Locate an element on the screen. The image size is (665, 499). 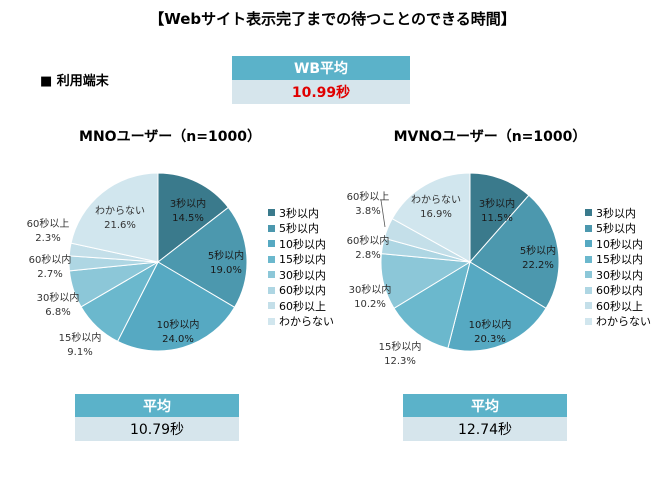
chart0-legend-item-6: 60秒以上 is located at coordinates (301, 306).